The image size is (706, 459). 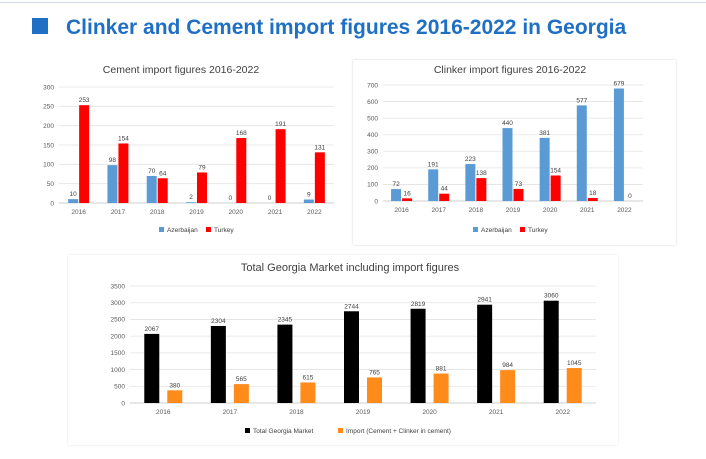 I want to click on x-tick-label: 2016, so click(x=163, y=412).